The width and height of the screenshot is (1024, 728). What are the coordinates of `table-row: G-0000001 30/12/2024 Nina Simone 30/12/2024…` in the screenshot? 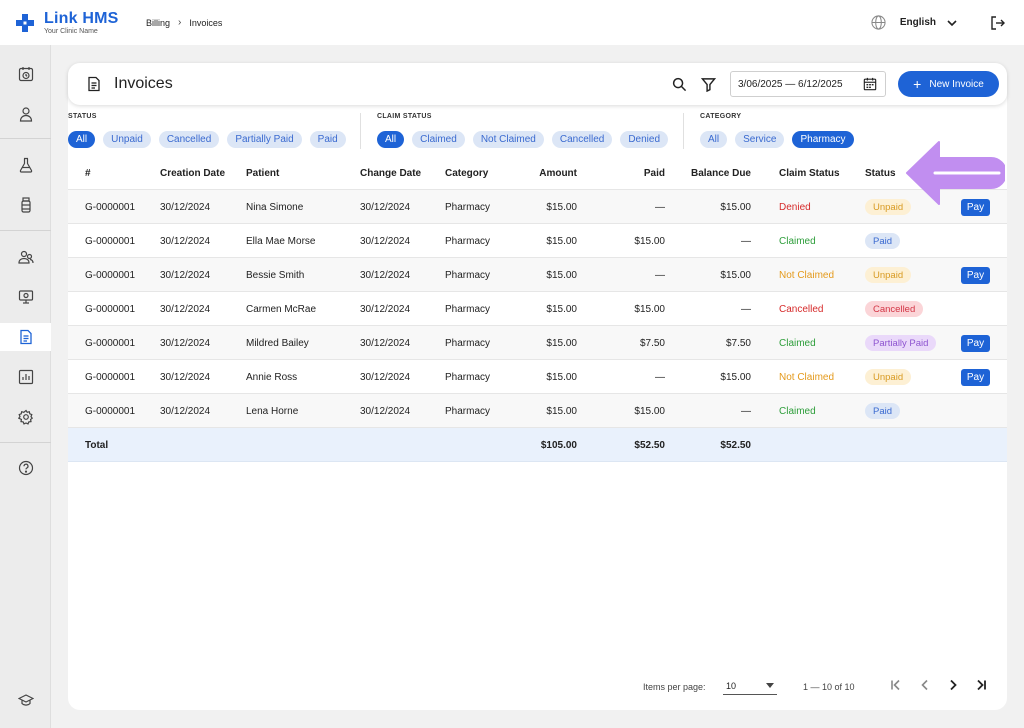 It's located at (537, 207).